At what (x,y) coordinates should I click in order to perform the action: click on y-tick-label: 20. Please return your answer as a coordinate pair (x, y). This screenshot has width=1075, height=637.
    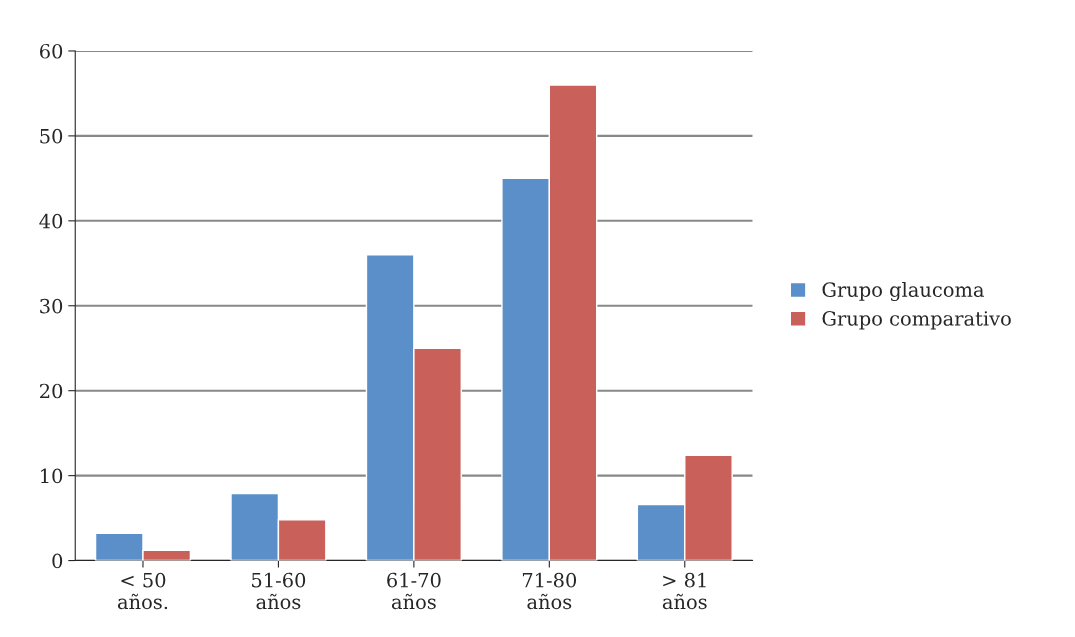
    Looking at the image, I should click on (51, 391).